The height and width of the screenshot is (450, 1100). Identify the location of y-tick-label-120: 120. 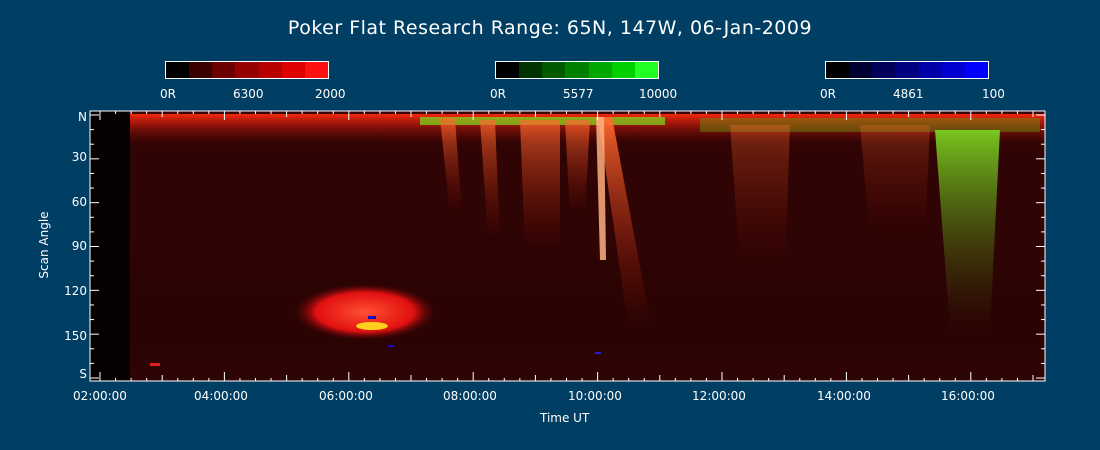
(75, 291).